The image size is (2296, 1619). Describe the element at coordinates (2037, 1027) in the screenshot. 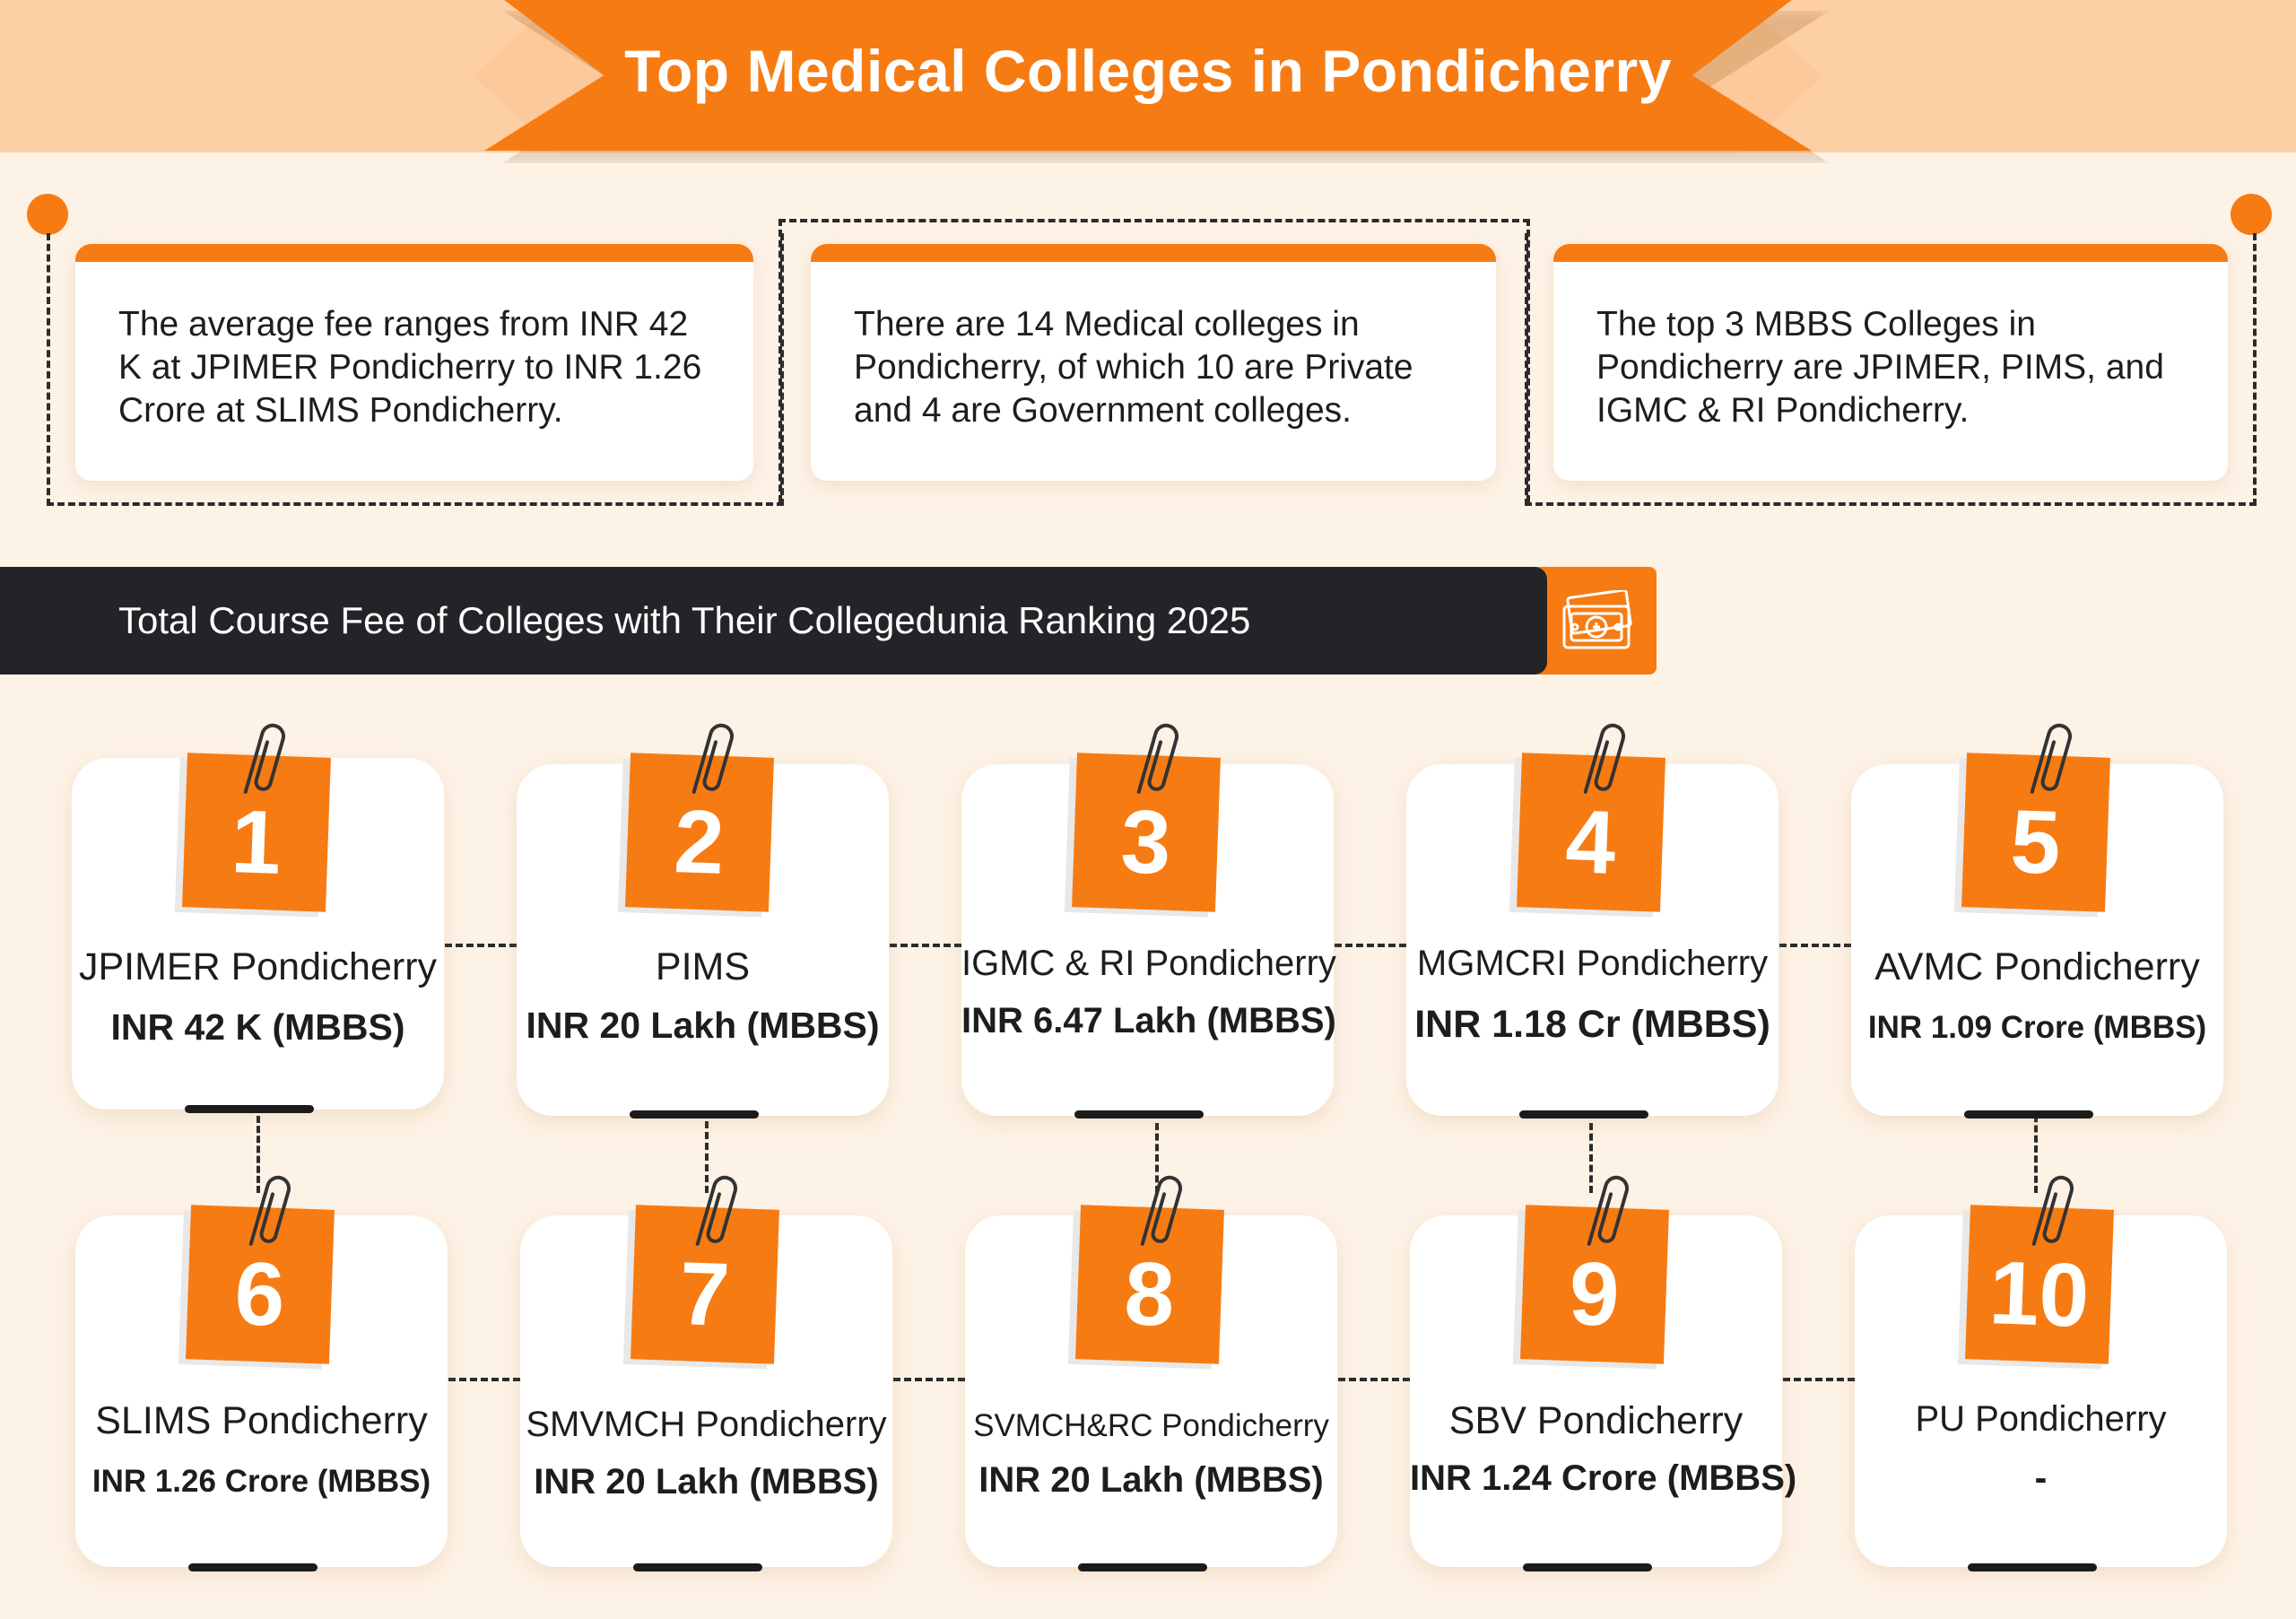

I see `college-fee: INR 1.09 Crore (MBBS)` at that location.